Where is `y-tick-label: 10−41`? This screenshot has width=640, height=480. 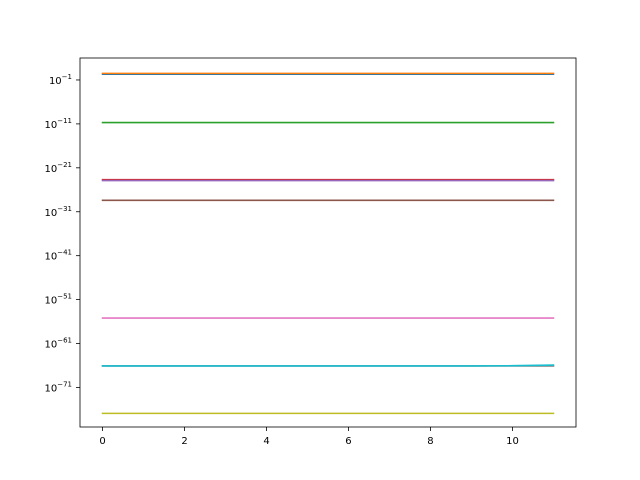 y-tick-label: 10−41 is located at coordinates (58, 256).